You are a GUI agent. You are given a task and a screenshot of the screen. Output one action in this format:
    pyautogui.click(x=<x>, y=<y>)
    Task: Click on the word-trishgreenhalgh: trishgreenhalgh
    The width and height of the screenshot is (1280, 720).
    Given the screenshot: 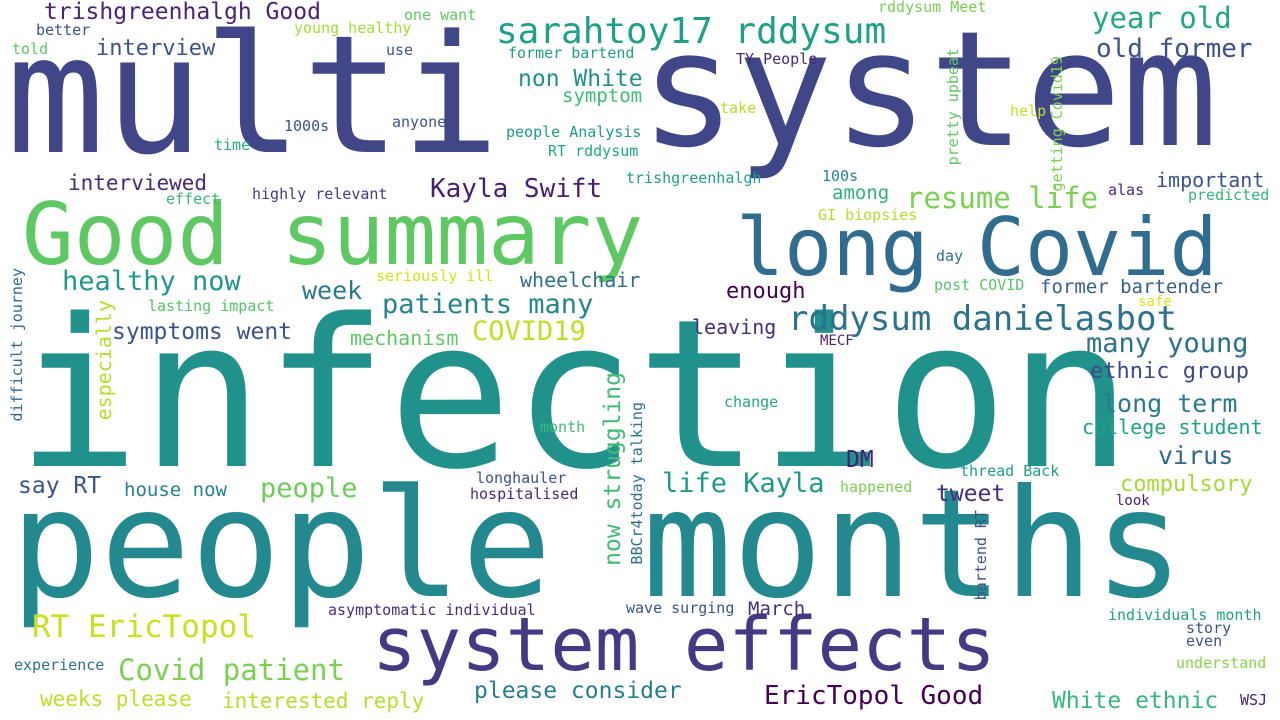 What is the action you would take?
    pyautogui.click(x=694, y=178)
    